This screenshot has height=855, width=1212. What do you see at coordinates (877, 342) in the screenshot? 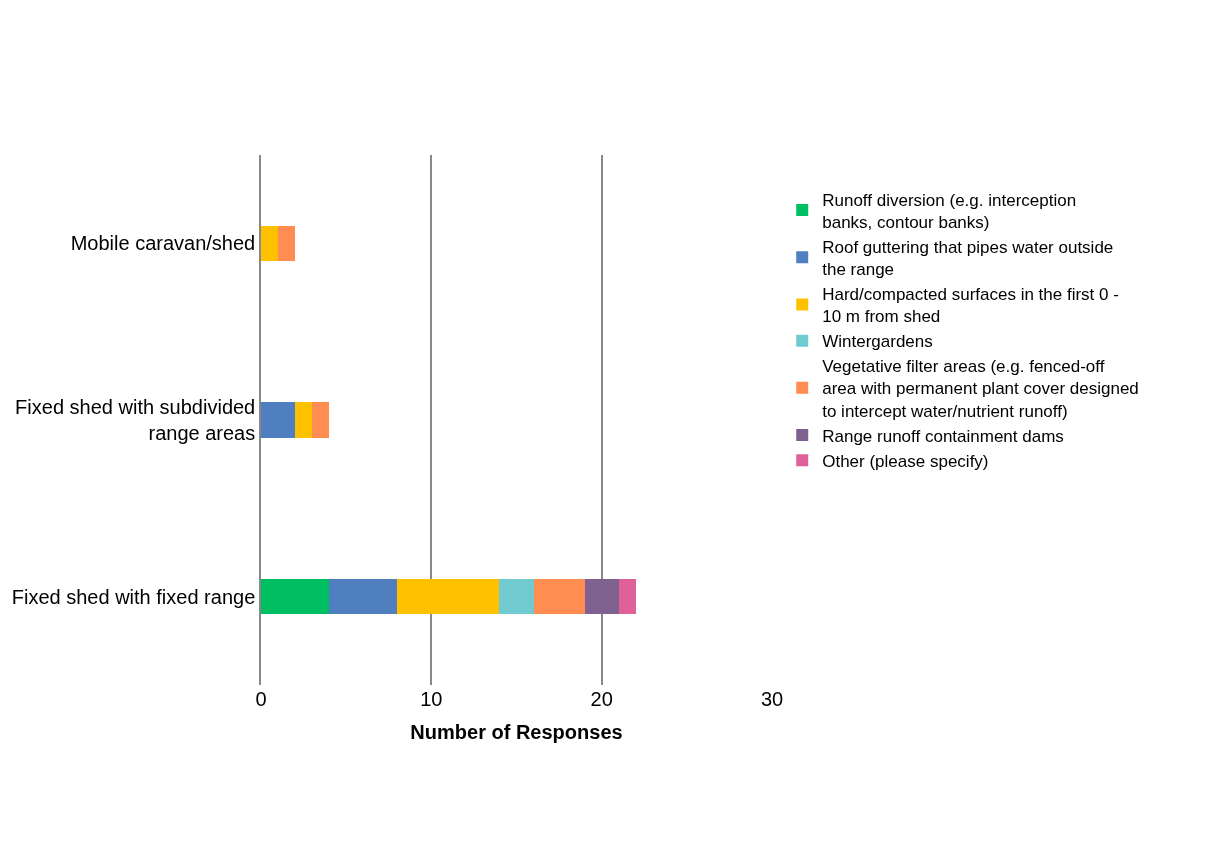
I see `legend-label: Wintergardens` at bounding box center [877, 342].